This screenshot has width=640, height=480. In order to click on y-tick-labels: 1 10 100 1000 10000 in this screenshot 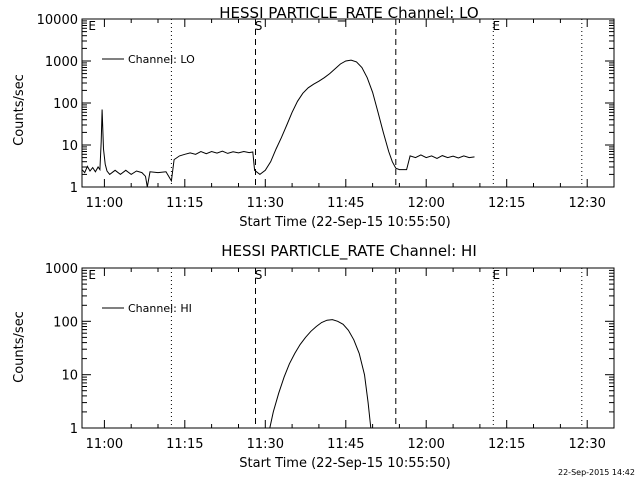, I will do `click(57, 104)`.